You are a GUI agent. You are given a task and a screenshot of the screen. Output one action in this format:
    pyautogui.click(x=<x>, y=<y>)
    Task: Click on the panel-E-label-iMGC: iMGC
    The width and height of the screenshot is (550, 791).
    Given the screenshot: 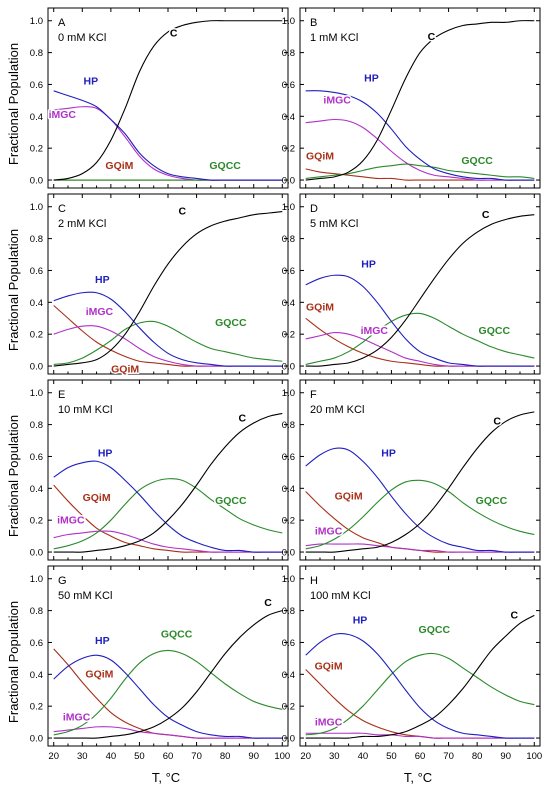 What is the action you would take?
    pyautogui.click(x=71, y=520)
    